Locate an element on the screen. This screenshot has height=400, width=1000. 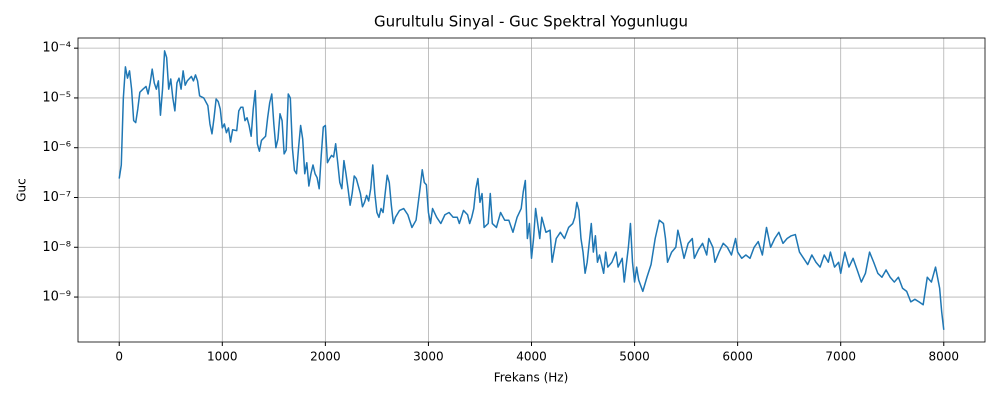
x-tick-label: 0 is located at coordinates (119, 357).